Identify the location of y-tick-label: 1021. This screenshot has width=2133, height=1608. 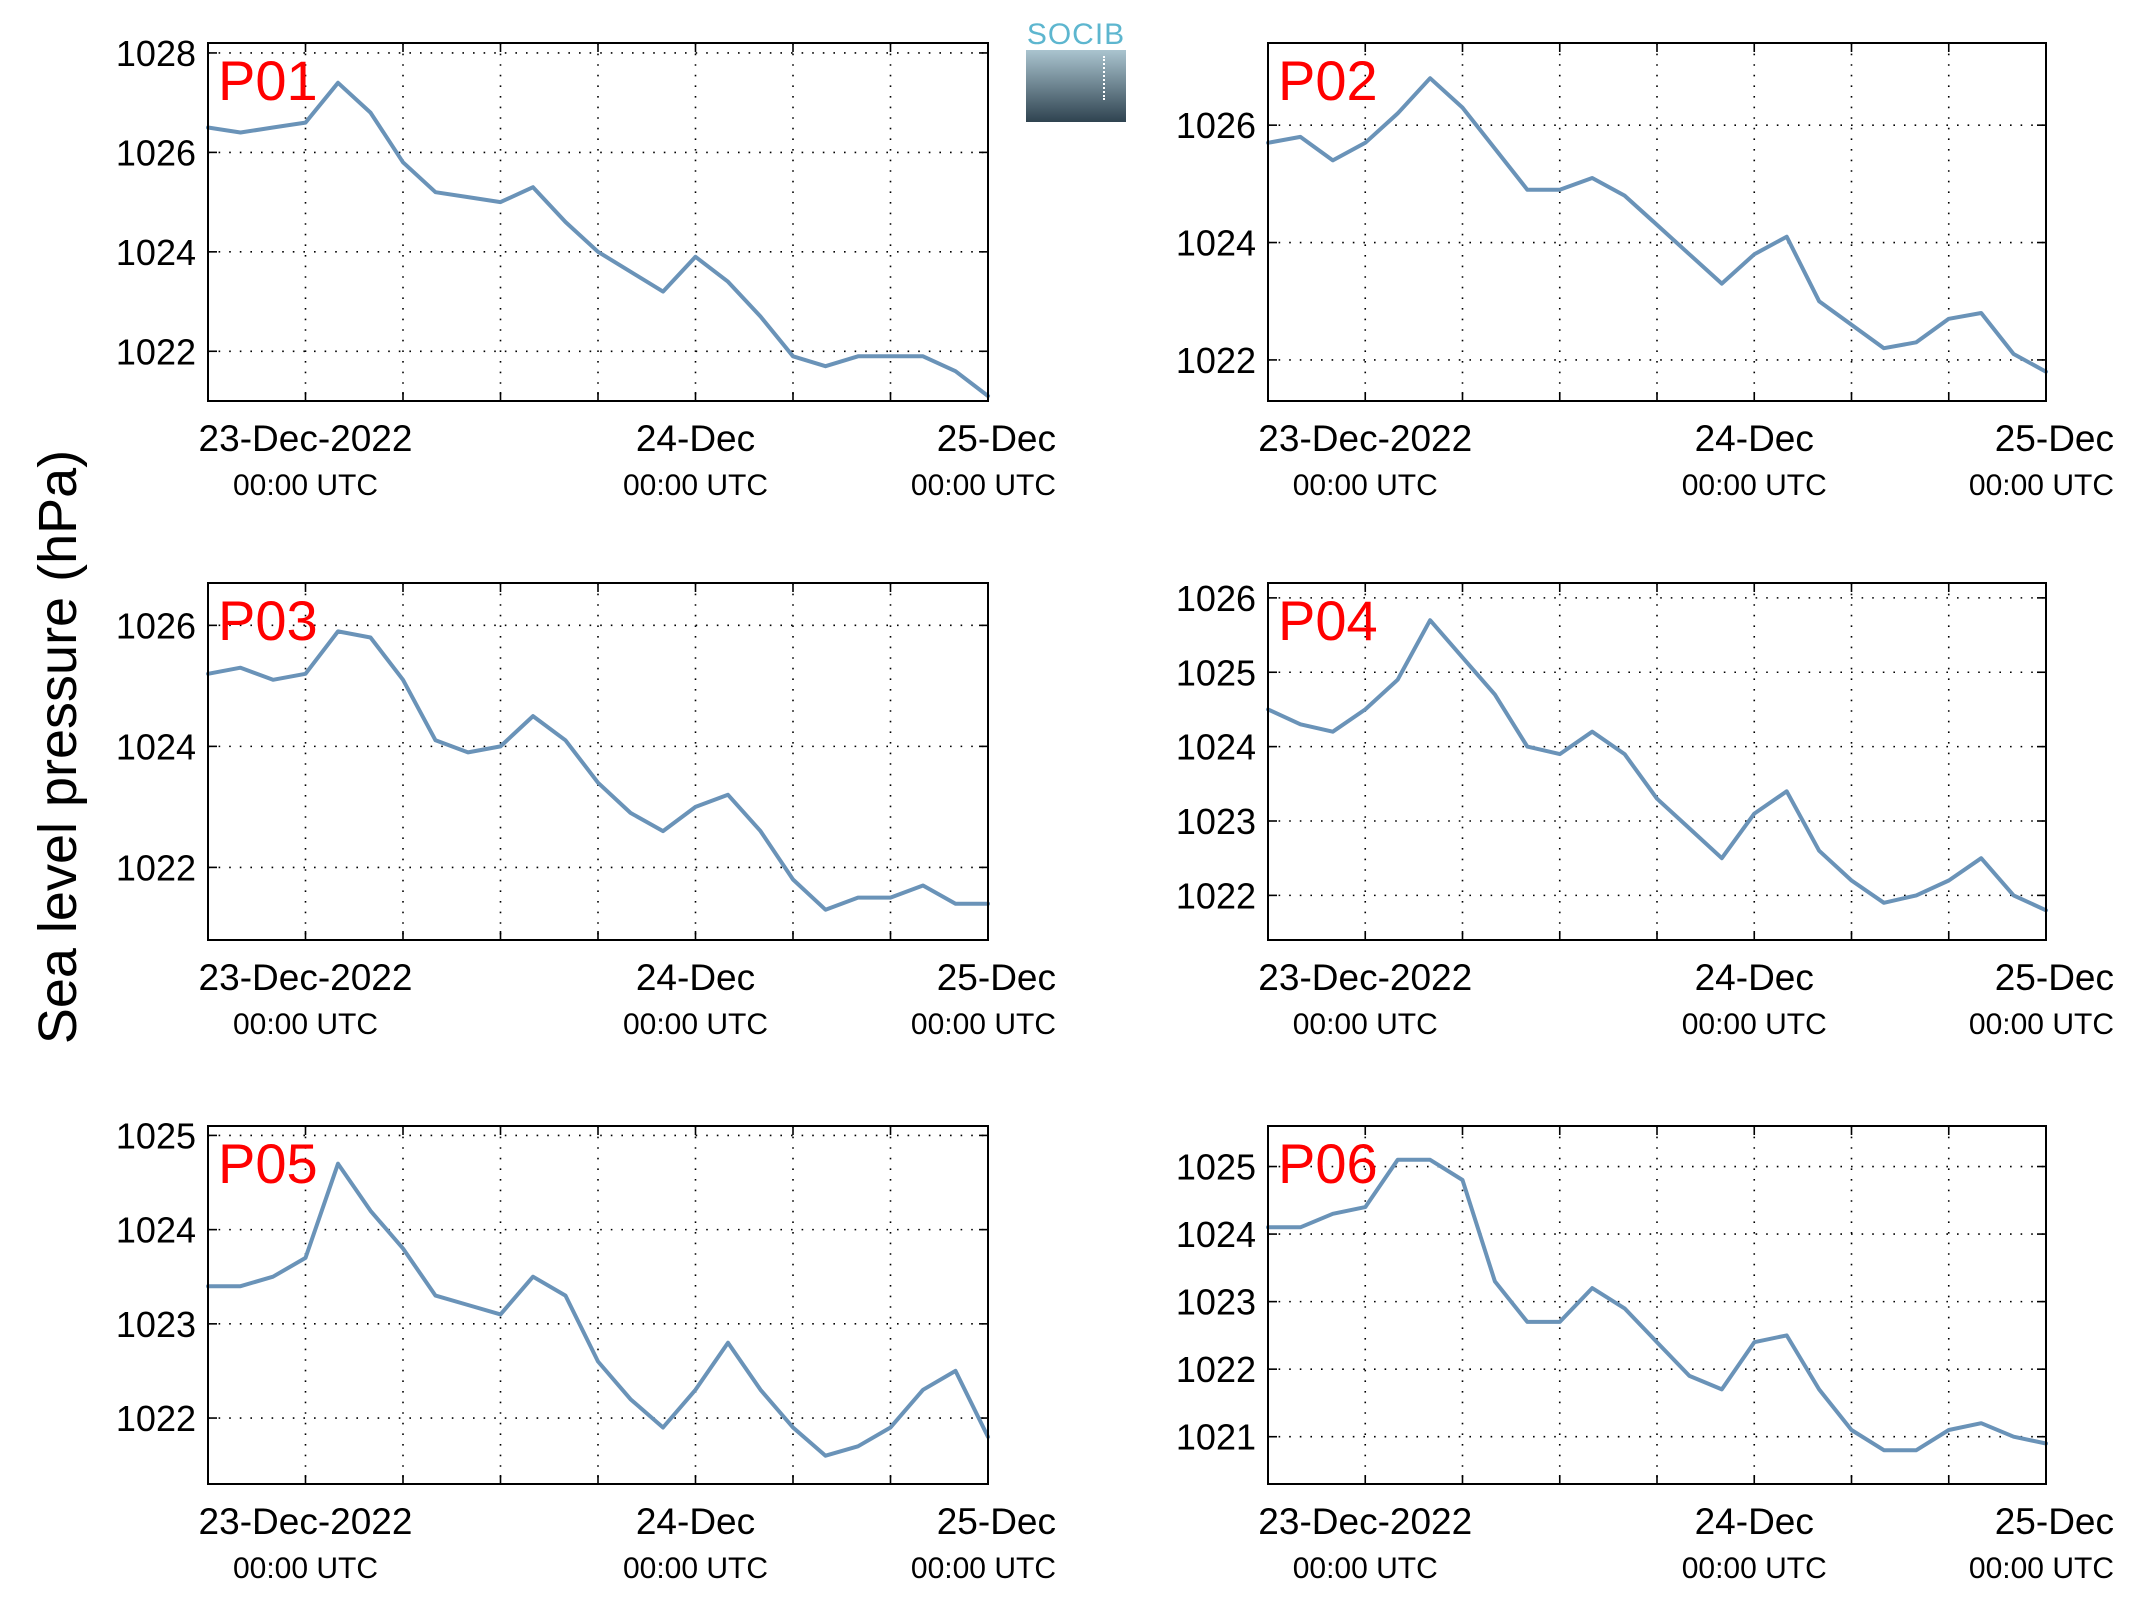
(1216, 1437).